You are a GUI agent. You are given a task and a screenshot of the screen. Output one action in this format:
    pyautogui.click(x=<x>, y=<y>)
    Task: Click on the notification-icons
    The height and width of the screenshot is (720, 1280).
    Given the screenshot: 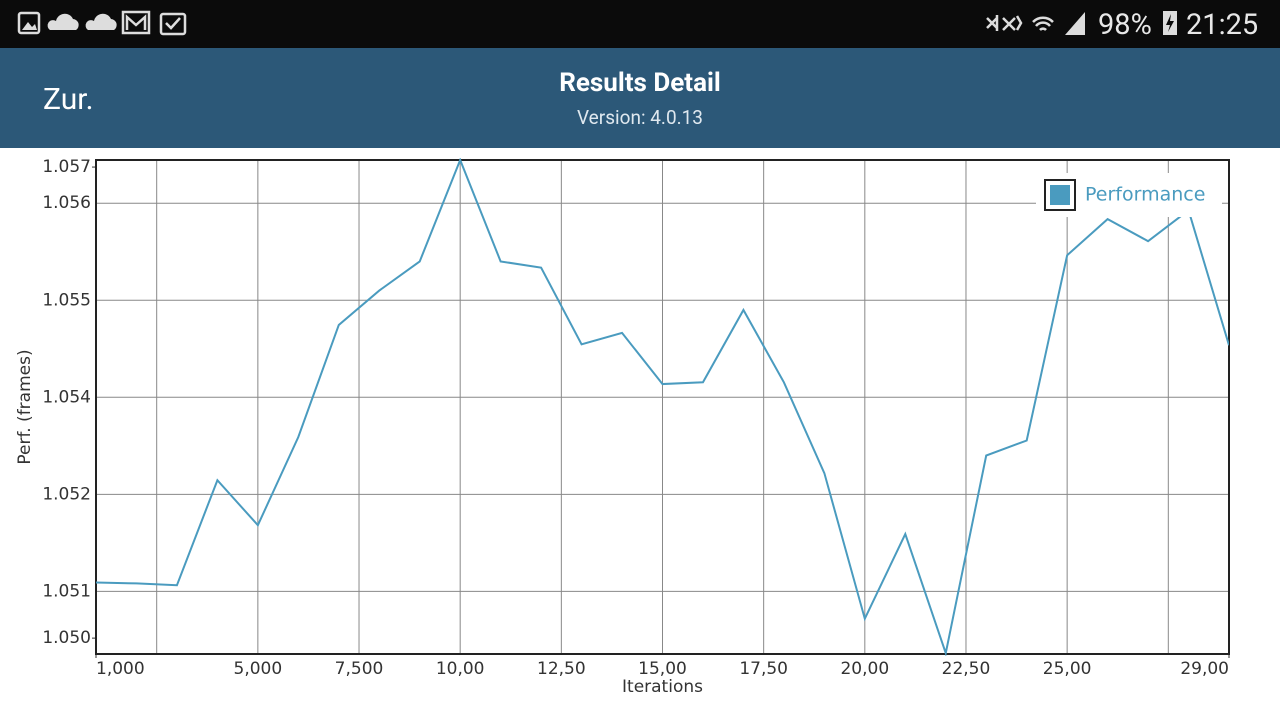 What is the action you would take?
    pyautogui.click(x=102, y=23)
    